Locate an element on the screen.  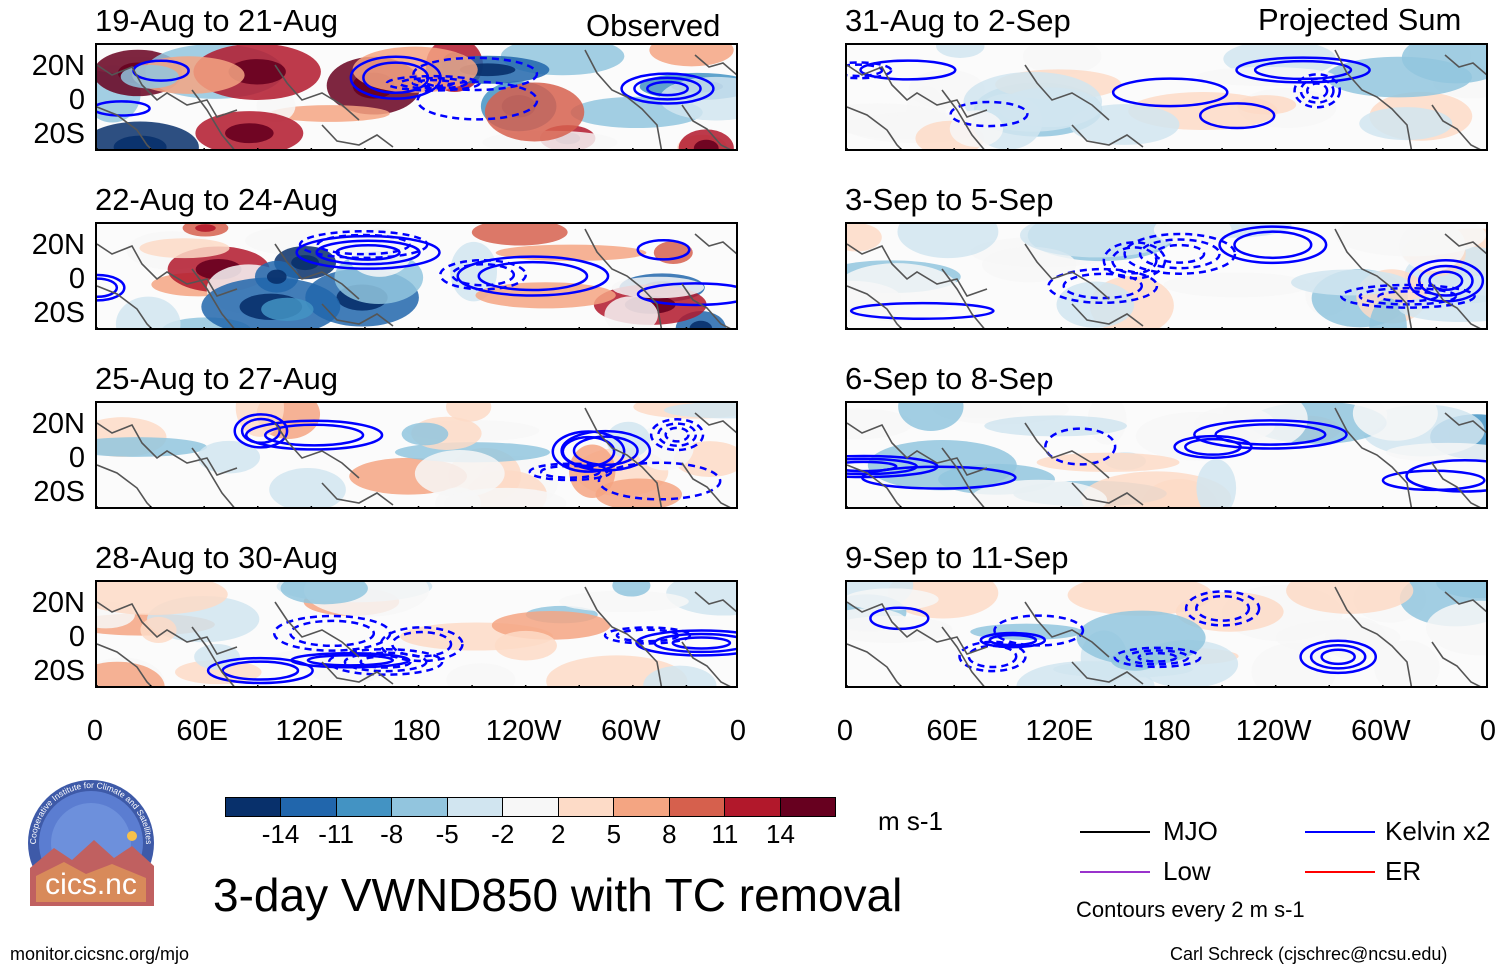
lon-label: 0 is located at coordinates (1488, 731).